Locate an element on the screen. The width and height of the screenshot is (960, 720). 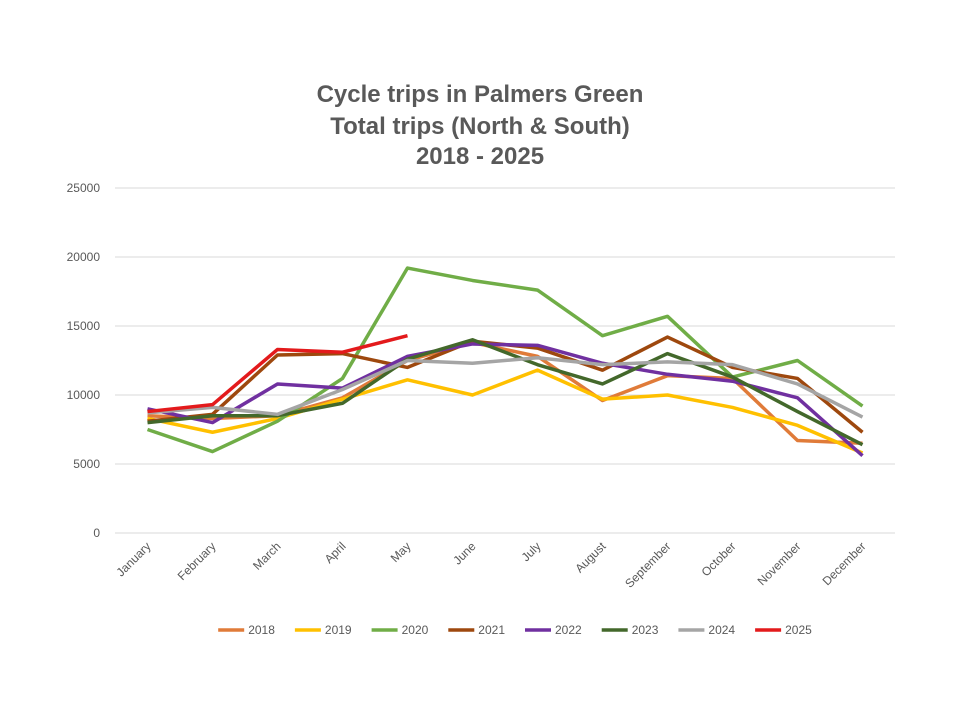
x-tick-label: June is located at coordinates (464, 553).